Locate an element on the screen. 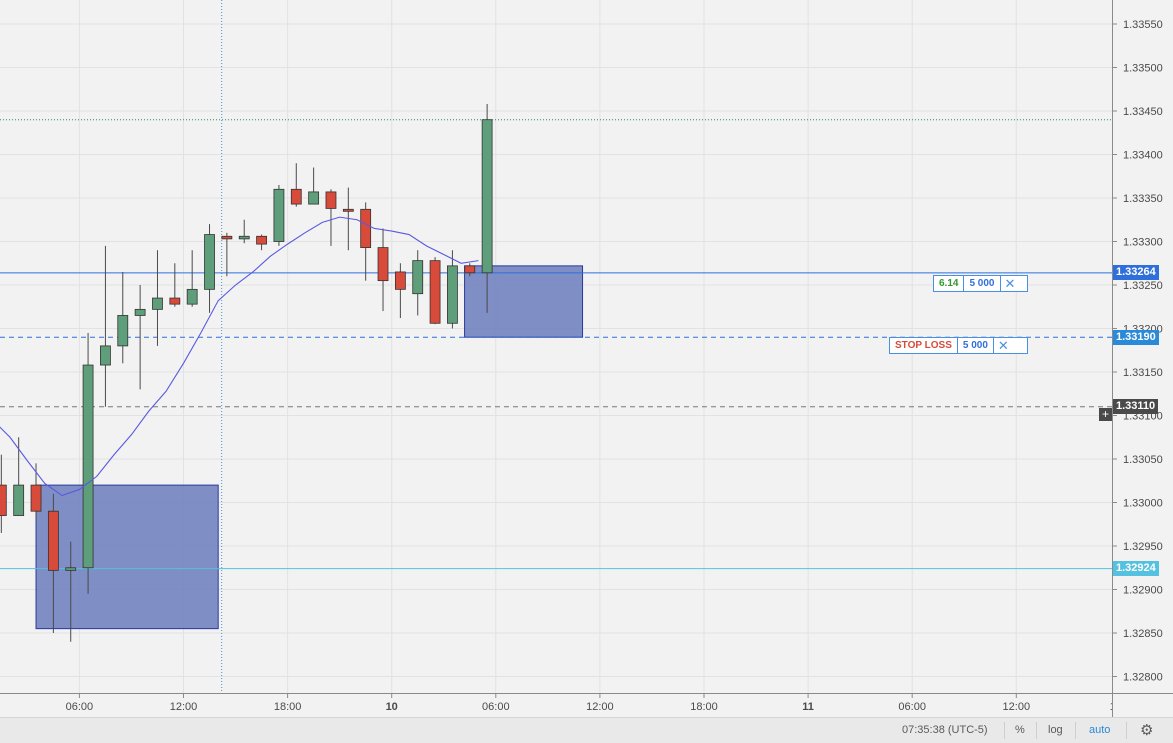 The width and height of the screenshot is (1173, 743). stop-loss-quantity: 5 000 is located at coordinates (976, 345).